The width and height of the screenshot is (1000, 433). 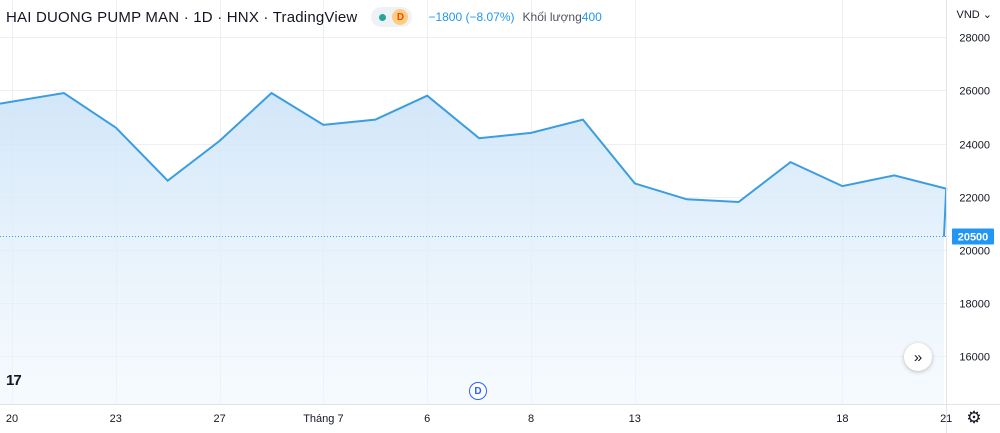 What do you see at coordinates (974, 39) in the screenshot?
I see `y-tick-label: 28000` at bounding box center [974, 39].